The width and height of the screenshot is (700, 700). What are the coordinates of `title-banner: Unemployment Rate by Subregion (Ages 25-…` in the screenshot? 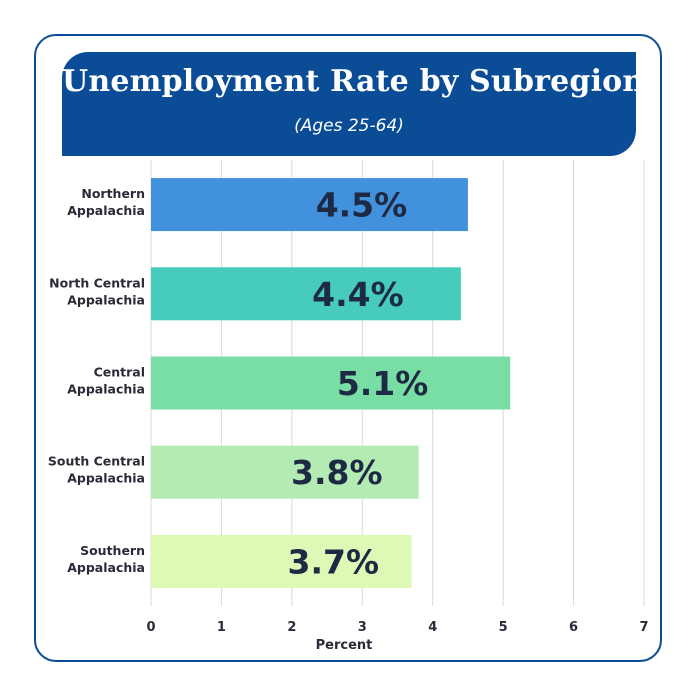 It's located at (353, 104).